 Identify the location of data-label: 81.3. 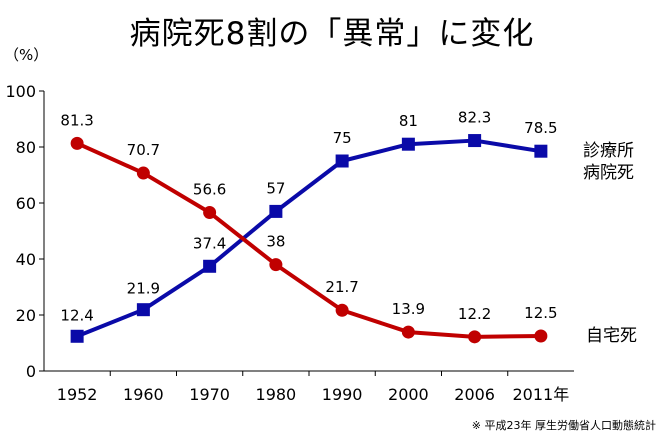
(76, 120).